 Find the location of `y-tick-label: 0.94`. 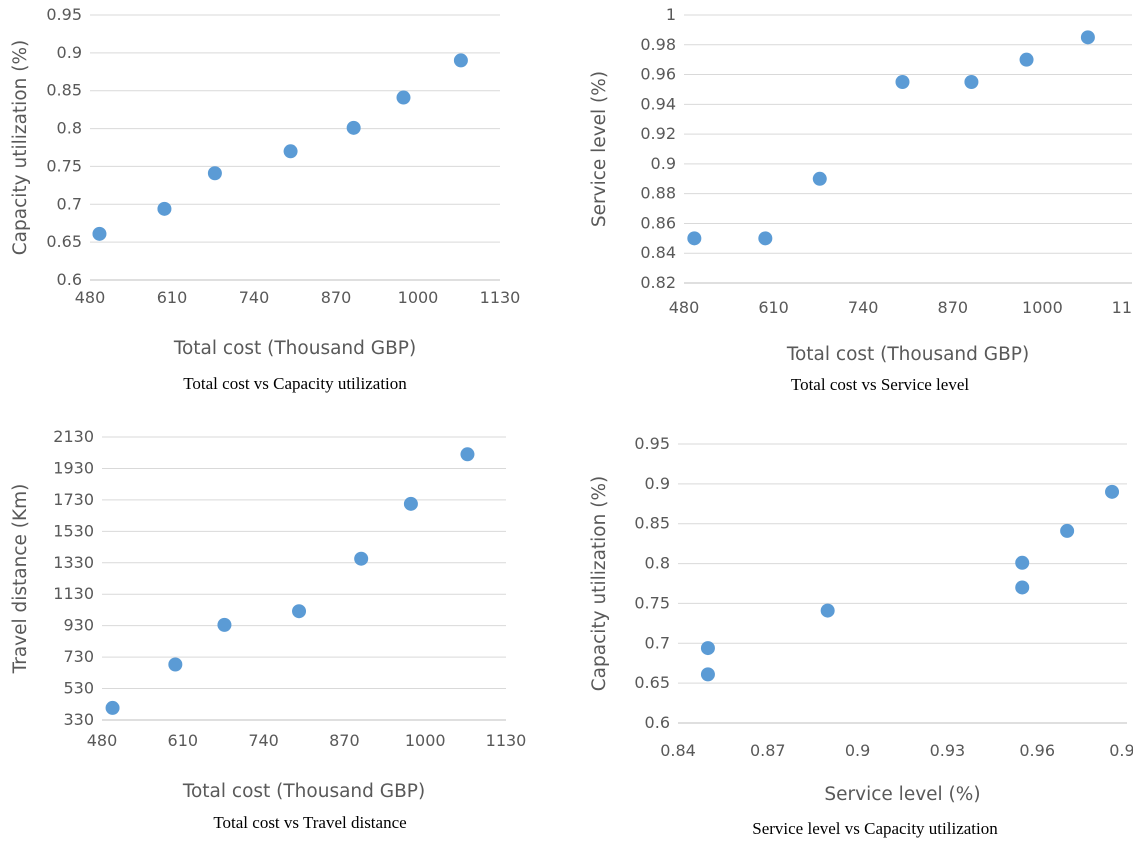

y-tick-label: 0.94 is located at coordinates (658, 103).